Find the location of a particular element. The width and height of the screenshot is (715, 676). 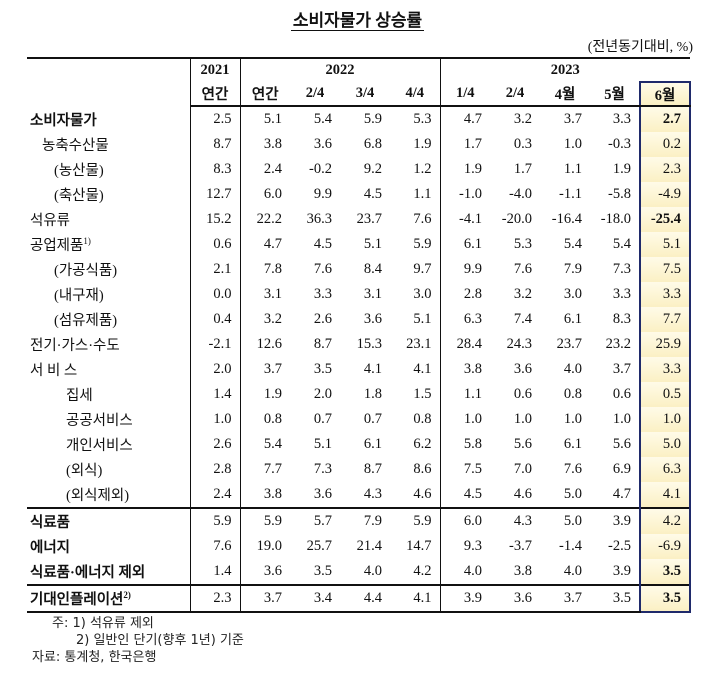

cell: -4.9 is located at coordinates (665, 194).